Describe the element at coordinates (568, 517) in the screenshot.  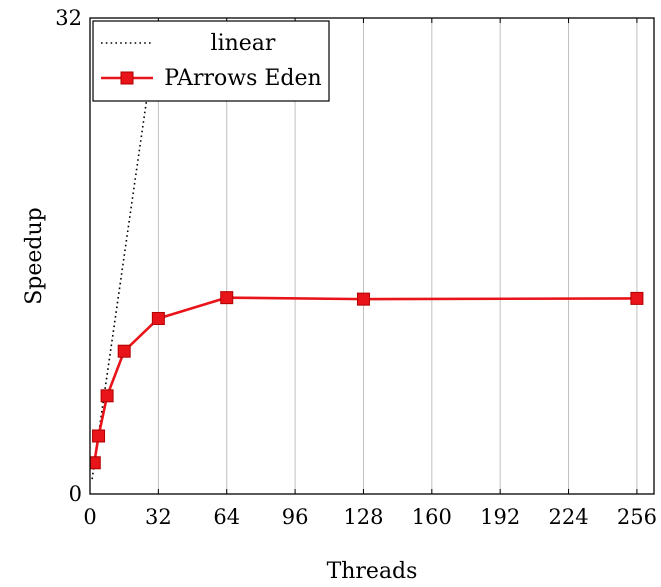
I see `x-tick-label: 224` at that location.